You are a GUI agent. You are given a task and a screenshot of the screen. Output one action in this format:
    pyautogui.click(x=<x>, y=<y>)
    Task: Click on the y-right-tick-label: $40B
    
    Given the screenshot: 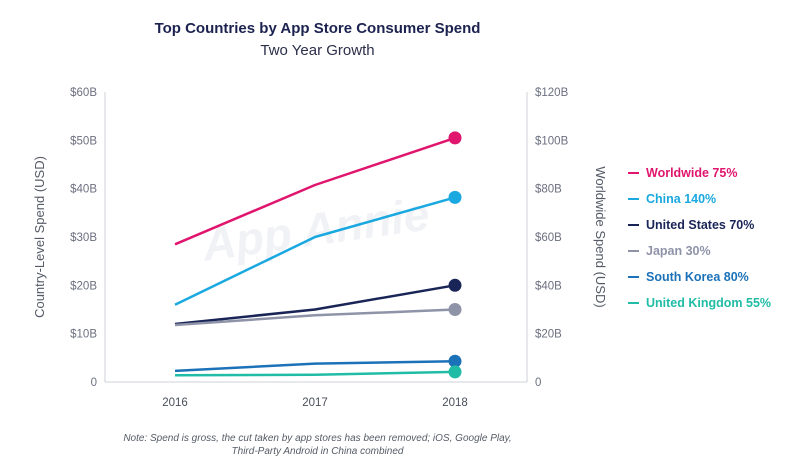 What is the action you would take?
    pyautogui.click(x=548, y=286)
    